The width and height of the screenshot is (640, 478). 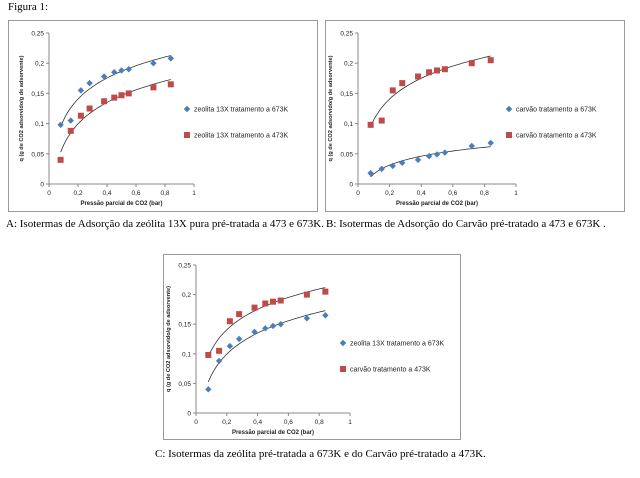 What do you see at coordinates (189, 414) in the screenshot?
I see `y-tick-label: 0` at bounding box center [189, 414].